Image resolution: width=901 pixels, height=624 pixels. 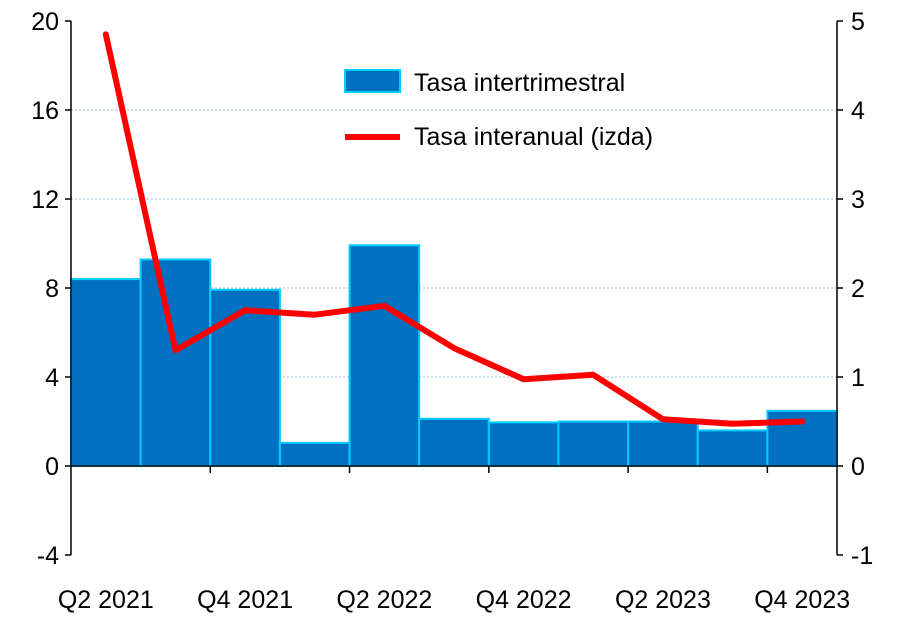 What do you see at coordinates (314, 454) in the screenshot?
I see `bar-q1-2022` at bounding box center [314, 454].